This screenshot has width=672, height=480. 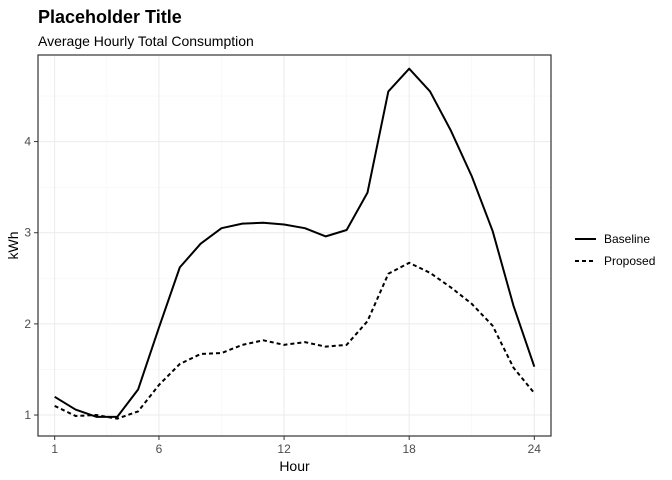 I want to click on y-tick-label: 1, so click(x=27, y=415).